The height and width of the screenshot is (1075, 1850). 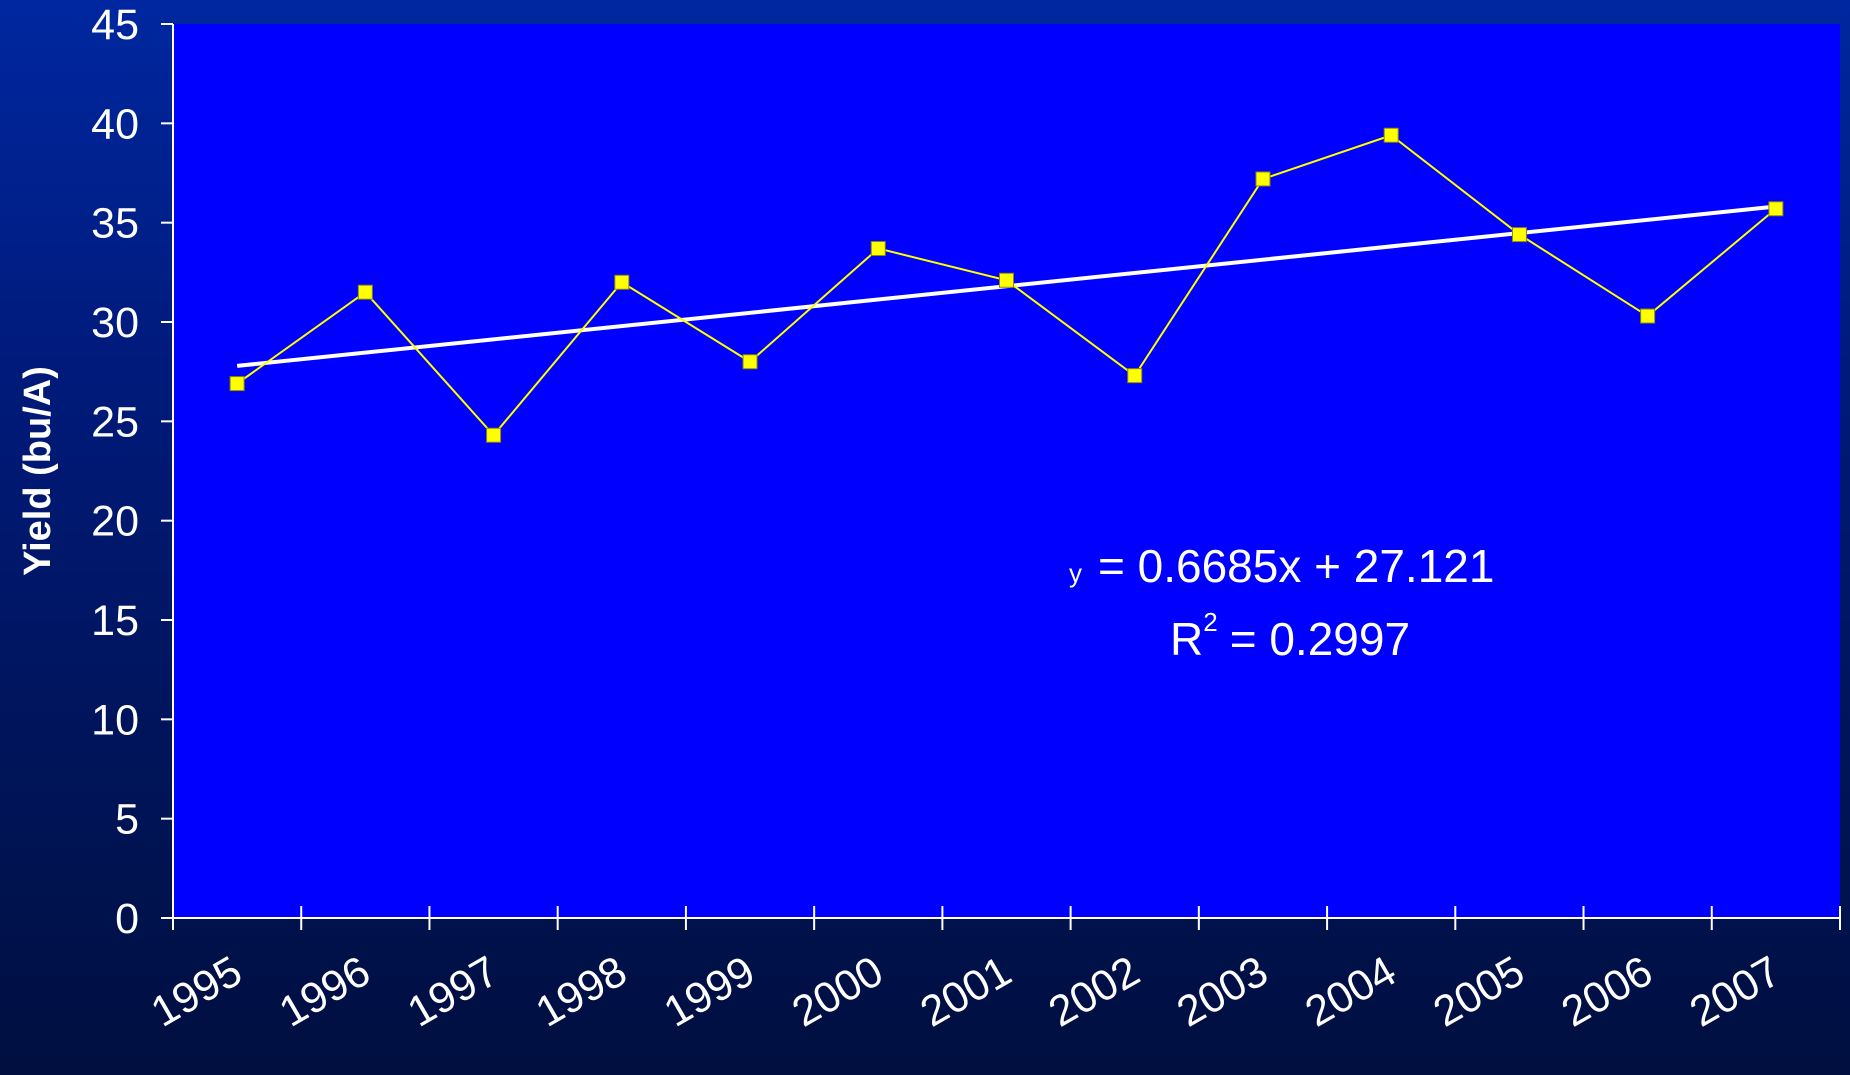 What do you see at coordinates (1479, 991) in the screenshot?
I see `x-tick-label-2005: 2005` at bounding box center [1479, 991].